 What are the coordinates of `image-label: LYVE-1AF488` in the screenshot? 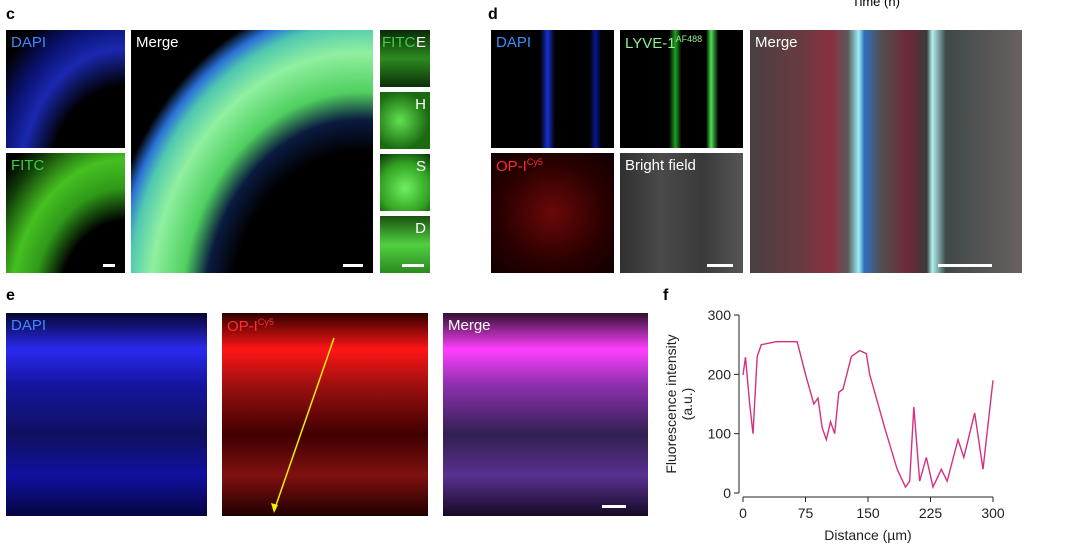 It's located at (663, 43).